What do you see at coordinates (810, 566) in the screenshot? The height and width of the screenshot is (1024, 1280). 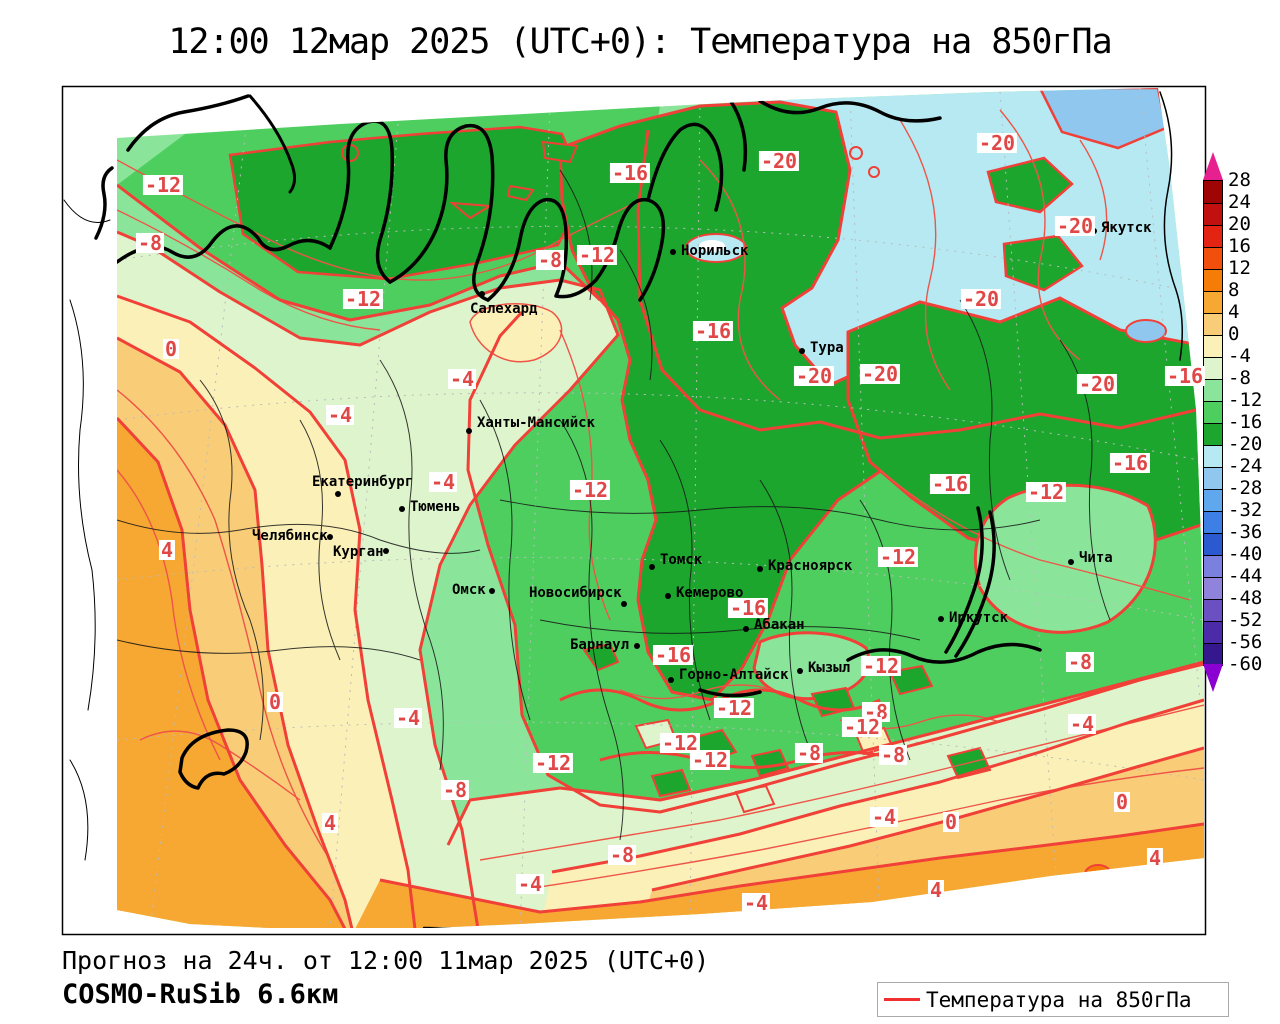 I see `city-label: Красноярск` at bounding box center [810, 566].